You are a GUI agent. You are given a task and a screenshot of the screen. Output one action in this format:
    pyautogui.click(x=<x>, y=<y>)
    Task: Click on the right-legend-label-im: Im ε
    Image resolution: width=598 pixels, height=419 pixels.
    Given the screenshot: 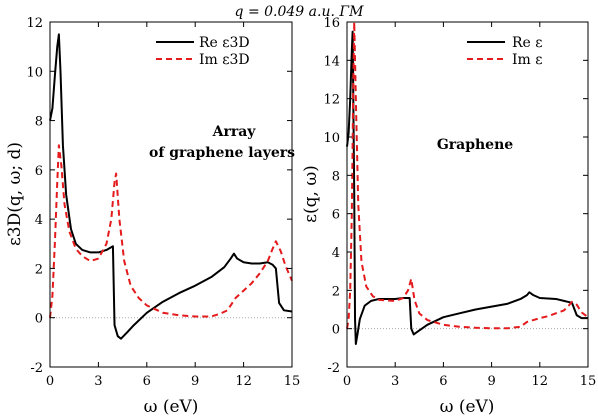 What is the action you would take?
    pyautogui.click(x=527, y=60)
    